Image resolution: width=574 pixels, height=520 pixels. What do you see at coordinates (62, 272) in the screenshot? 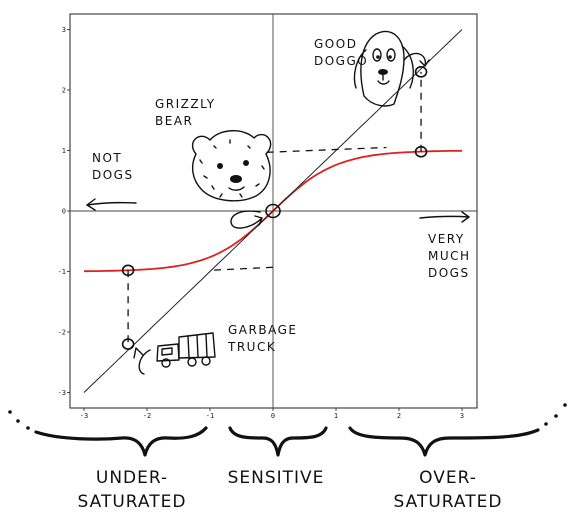
I see `y-tick-label: -1` at bounding box center [62, 272].